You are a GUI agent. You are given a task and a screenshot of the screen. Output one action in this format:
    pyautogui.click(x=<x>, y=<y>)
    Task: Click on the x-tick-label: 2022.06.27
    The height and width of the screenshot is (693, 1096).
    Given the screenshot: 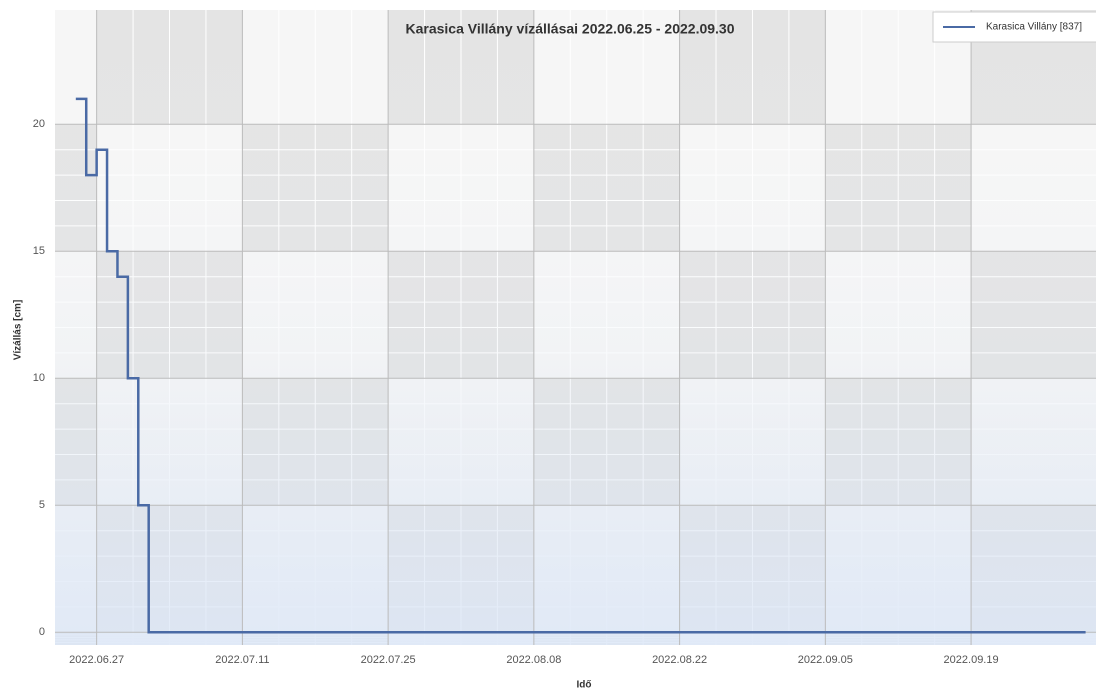 What is the action you would take?
    pyautogui.click(x=96, y=660)
    